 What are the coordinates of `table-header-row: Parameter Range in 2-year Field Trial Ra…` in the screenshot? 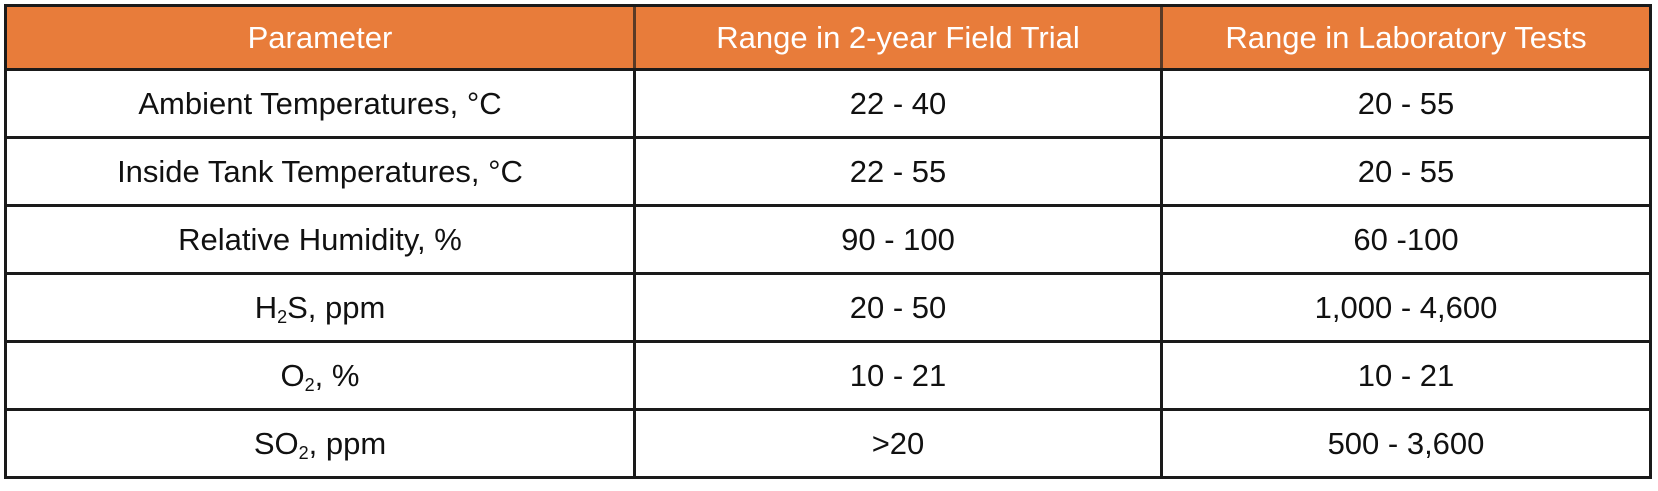 It's located at (828, 37).